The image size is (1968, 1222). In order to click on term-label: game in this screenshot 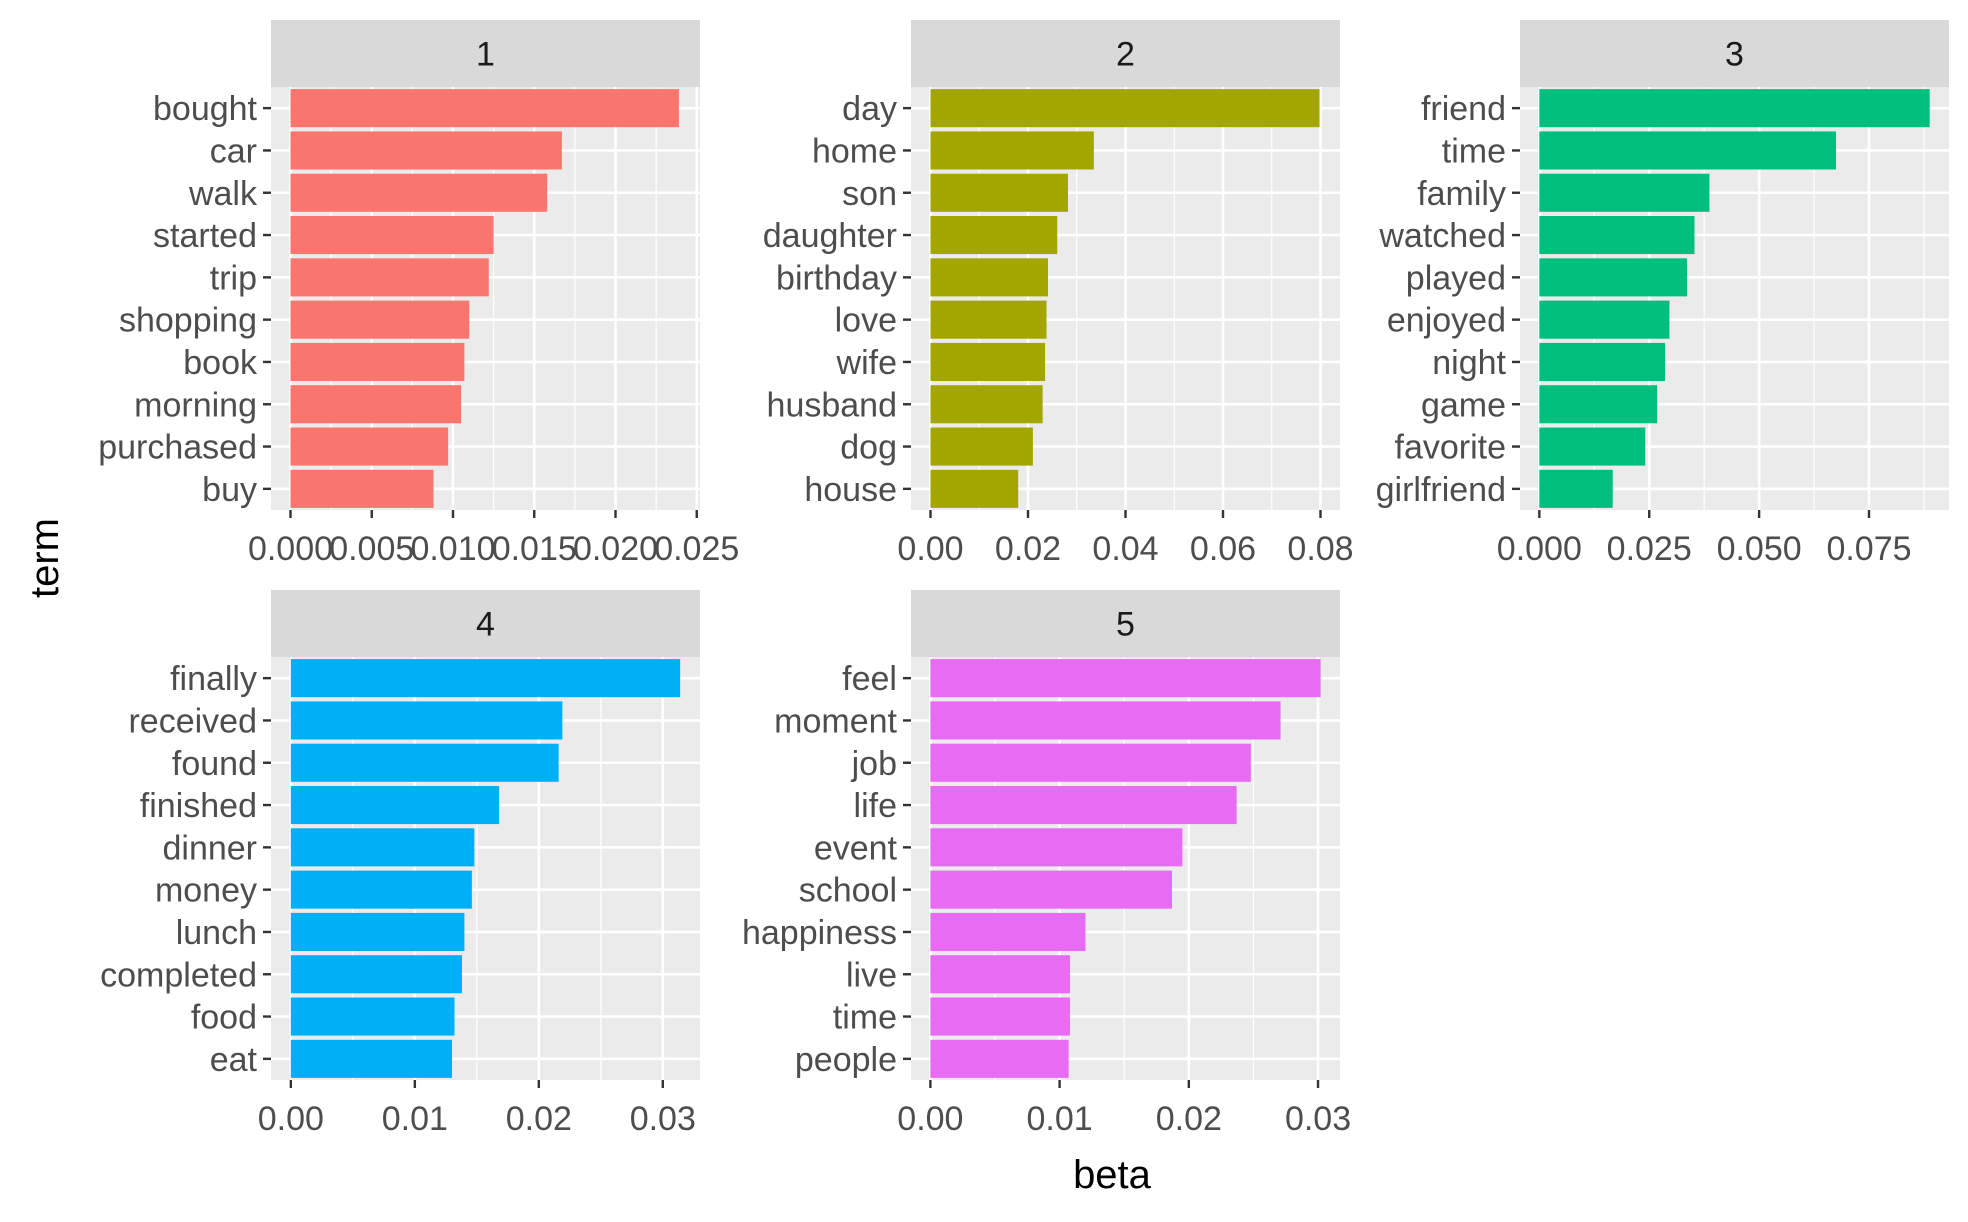, I will do `click(1463, 405)`.